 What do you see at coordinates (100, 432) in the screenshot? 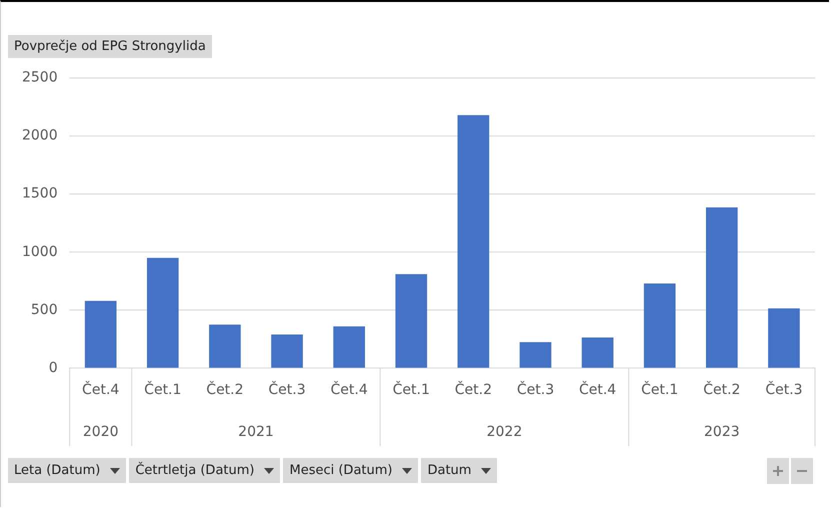
I see `text: 2020` at bounding box center [100, 432].